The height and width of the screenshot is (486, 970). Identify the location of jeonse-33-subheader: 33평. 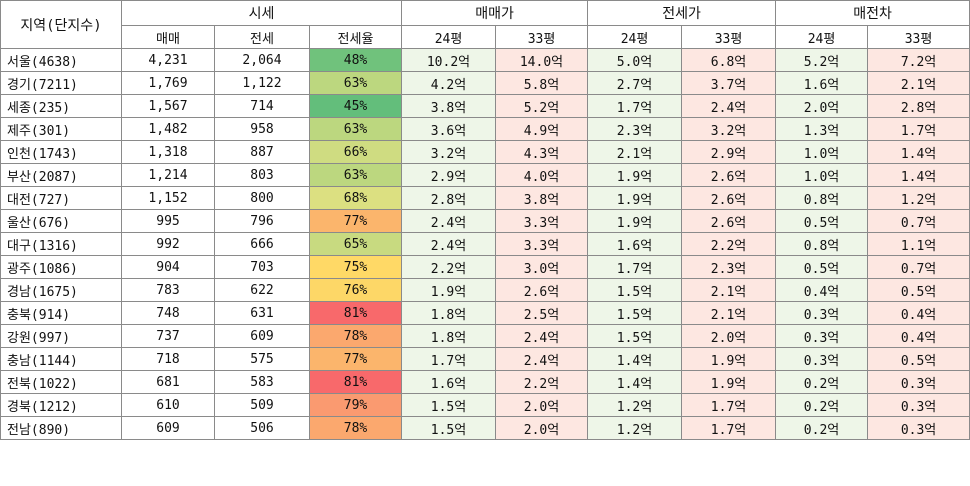
(729, 37).